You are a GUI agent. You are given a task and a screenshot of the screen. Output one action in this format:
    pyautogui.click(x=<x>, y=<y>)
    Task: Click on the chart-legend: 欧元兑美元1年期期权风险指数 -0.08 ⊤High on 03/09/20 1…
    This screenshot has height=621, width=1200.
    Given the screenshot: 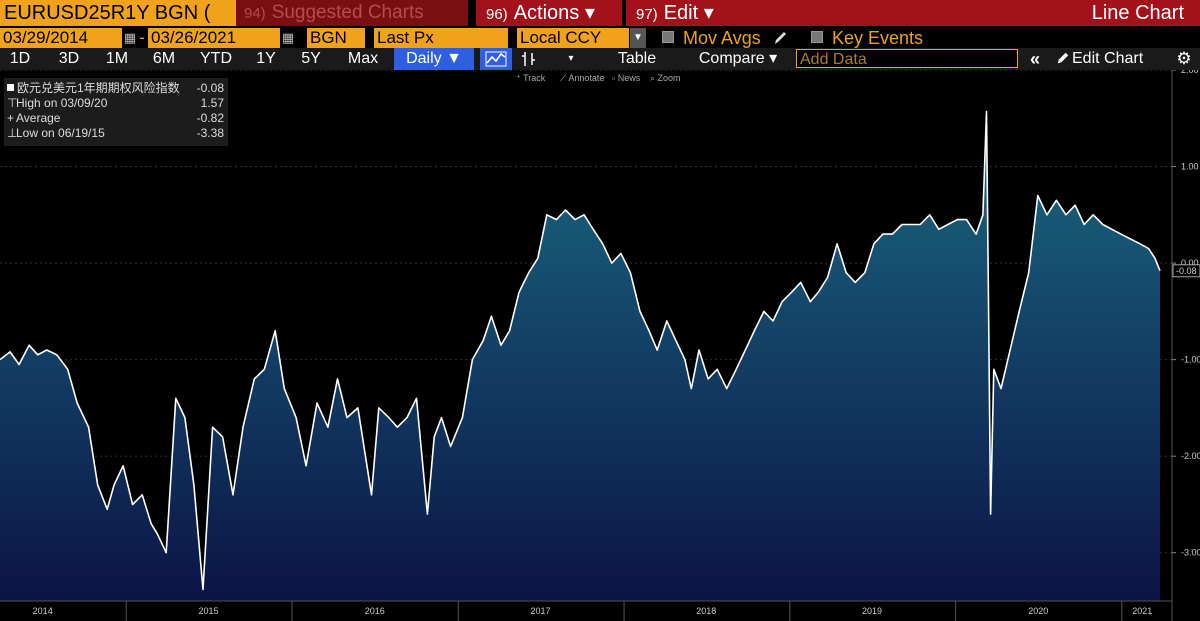 What is the action you would take?
    pyautogui.click(x=116, y=112)
    